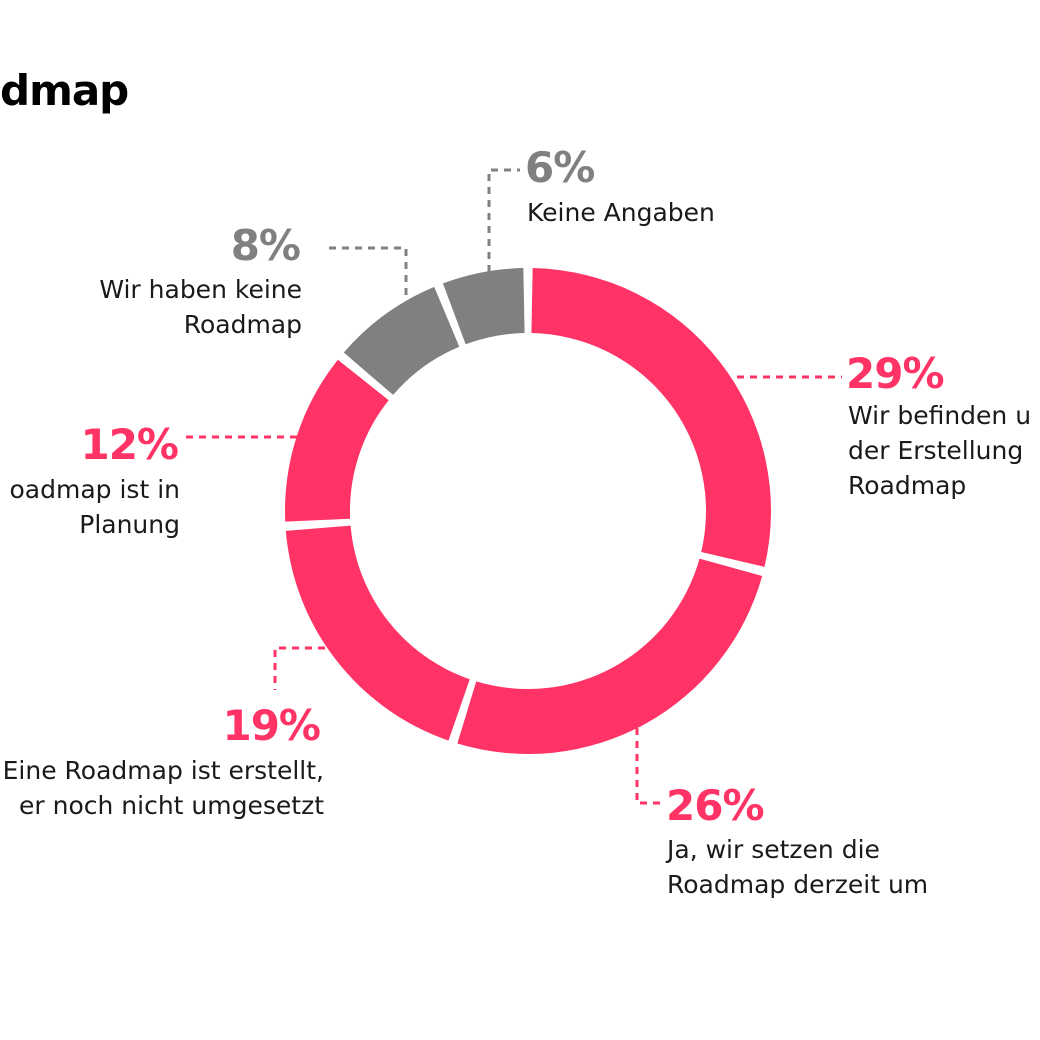 Image resolution: width=1040 pixels, height=1040 pixels. What do you see at coordinates (200, 307) in the screenshot?
I see `slice-description-label: Wir haben keine Roadmap` at bounding box center [200, 307].